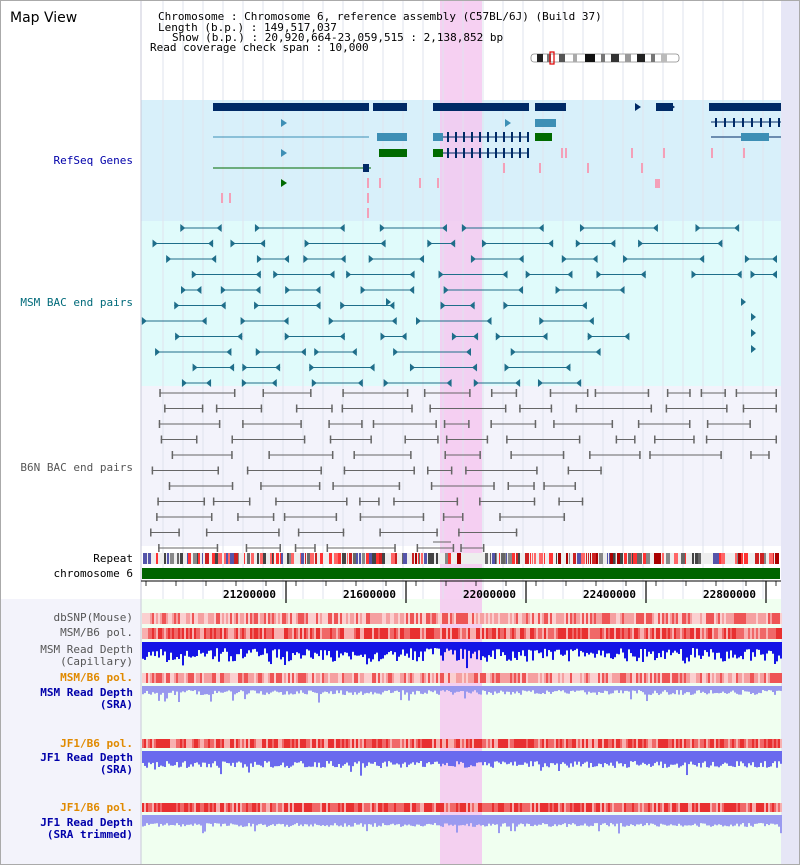  Describe the element at coordinates (93, 573) in the screenshot. I see `track-label-chromosome: chromosome 6` at that location.